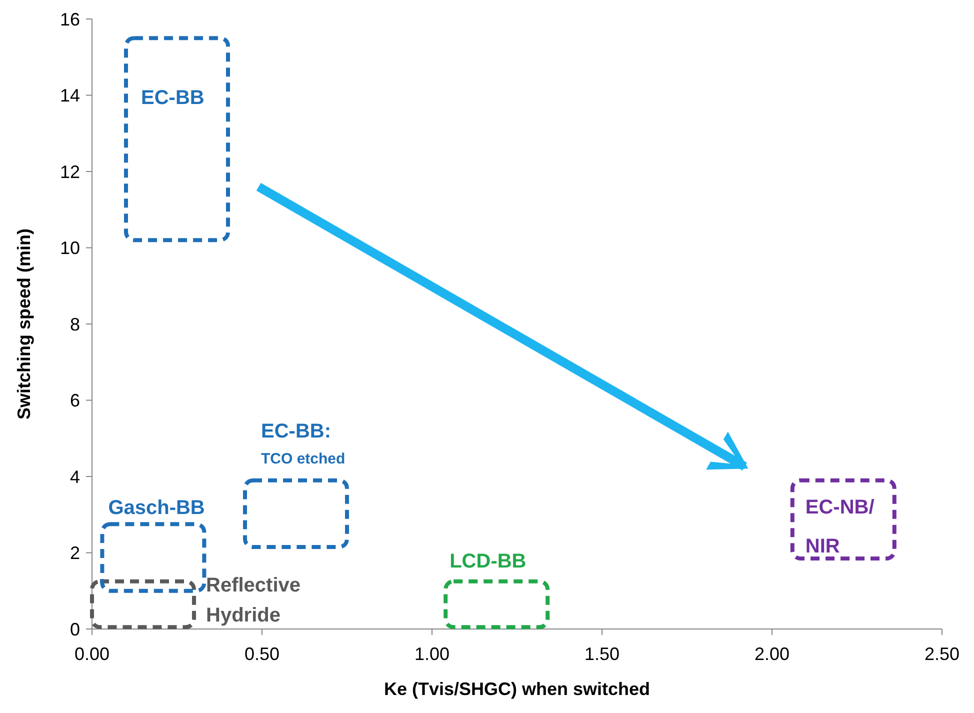 The image size is (974, 713). What do you see at coordinates (75, 476) in the screenshot?
I see `y-tick-label: 4` at bounding box center [75, 476].